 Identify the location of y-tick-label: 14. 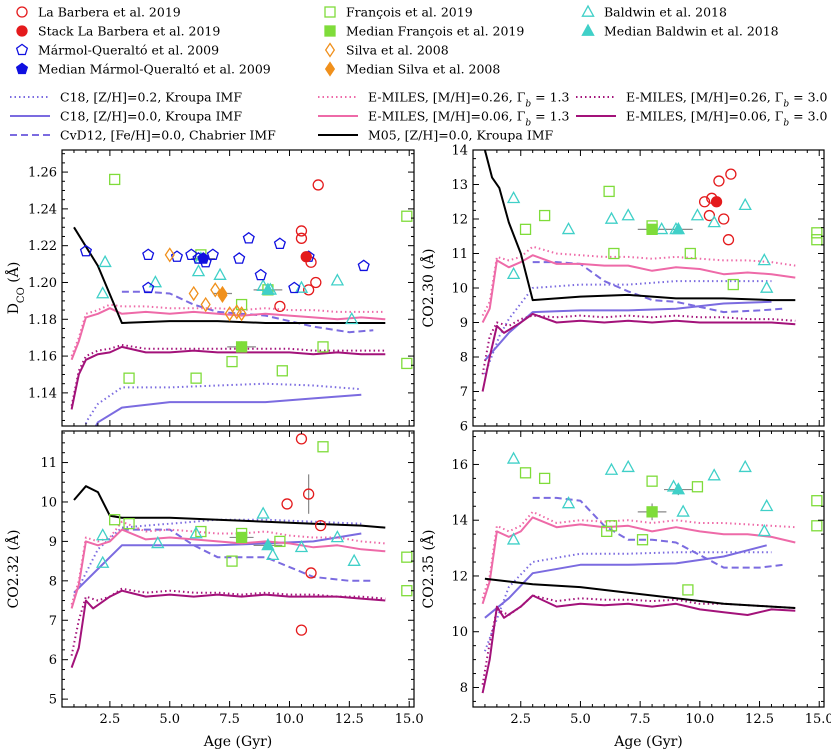
(459, 521).